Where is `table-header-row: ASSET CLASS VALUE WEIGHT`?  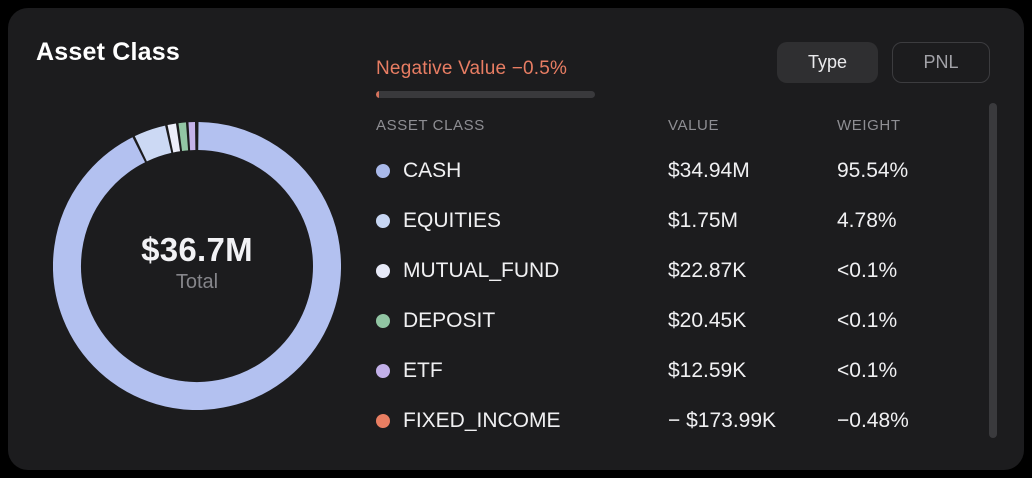
table-header-row: ASSET CLASS VALUE WEIGHT is located at coordinates (686, 125).